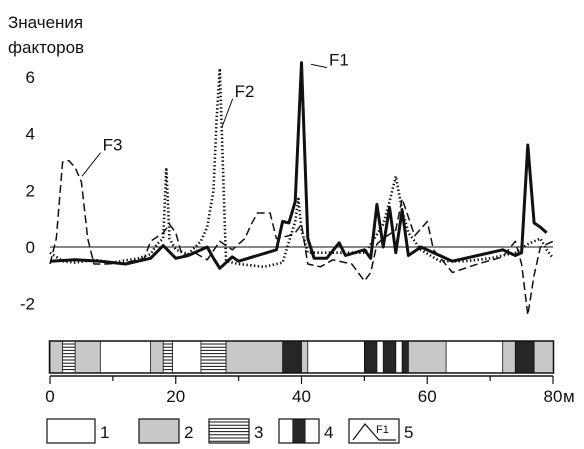 The height and width of the screenshot is (449, 584). I want to click on y-tick-label: 2, so click(30, 190).